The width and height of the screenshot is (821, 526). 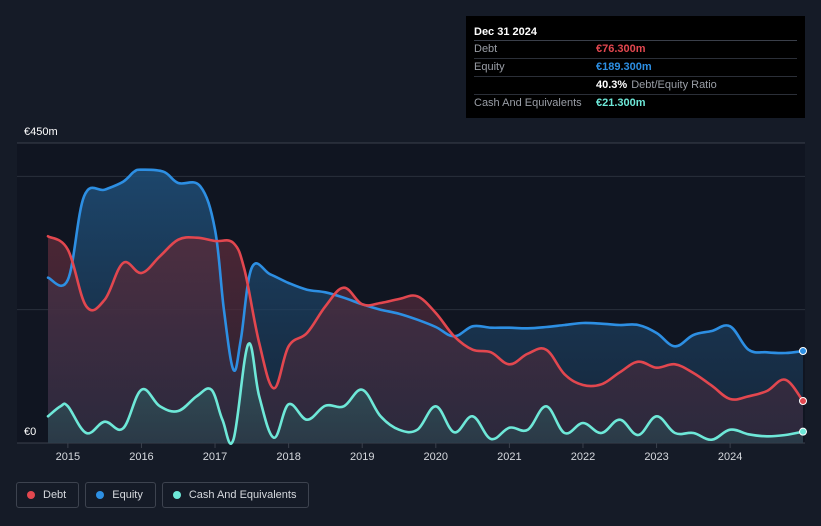 I want to click on legend-cash: Cash And Equivalents, so click(x=235, y=495).